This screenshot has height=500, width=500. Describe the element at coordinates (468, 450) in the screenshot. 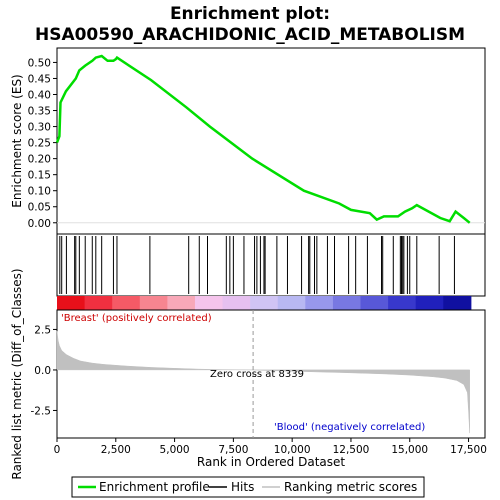

I see `x-tick-label: 17,500` at that location.